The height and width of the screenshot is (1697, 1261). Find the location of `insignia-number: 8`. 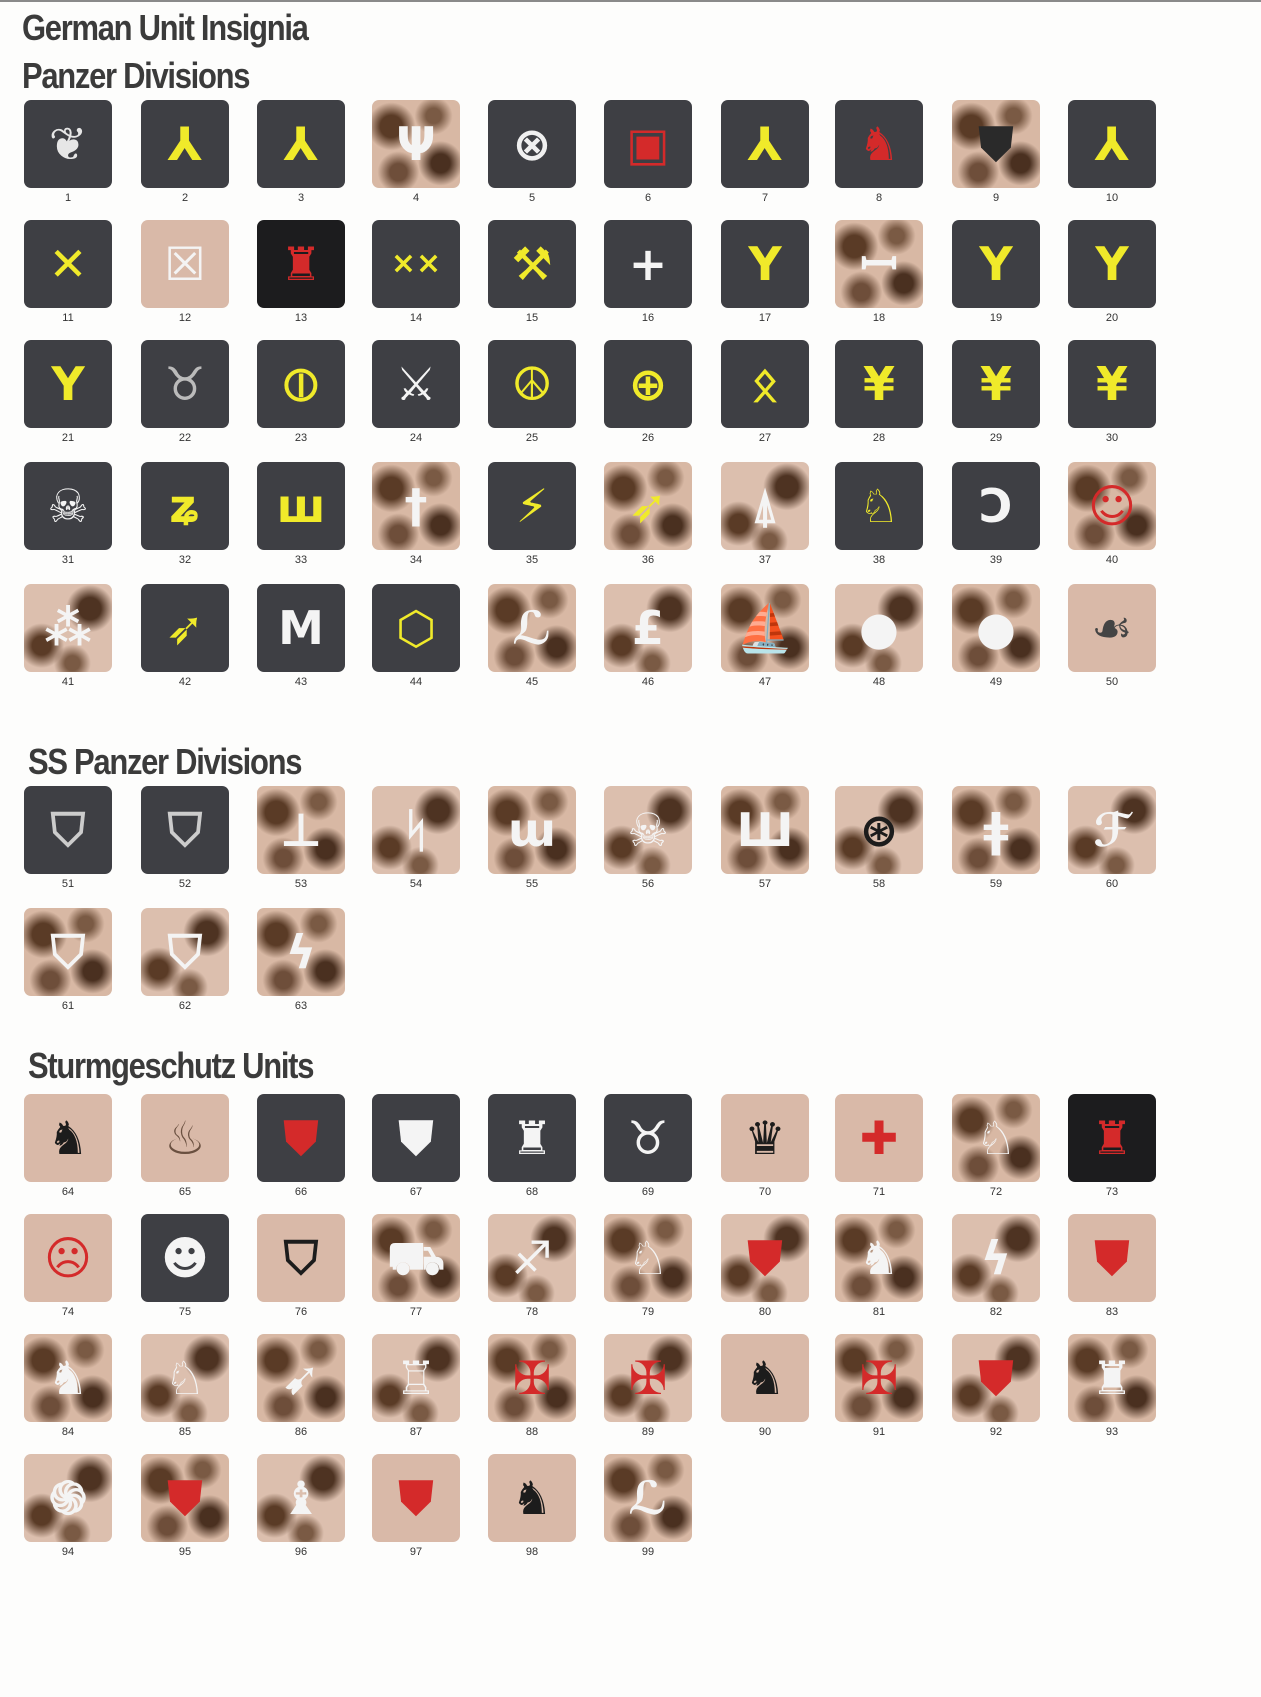

insignia-number: 8 is located at coordinates (879, 198).